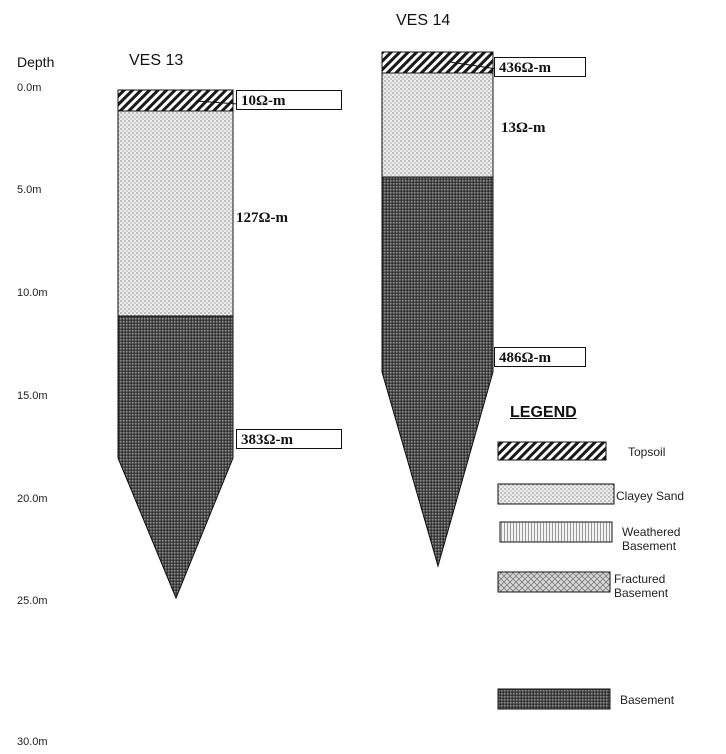 The height and width of the screenshot is (754, 726). Describe the element at coordinates (32, 396) in the screenshot. I see `depth-tick: 15.0m` at that location.